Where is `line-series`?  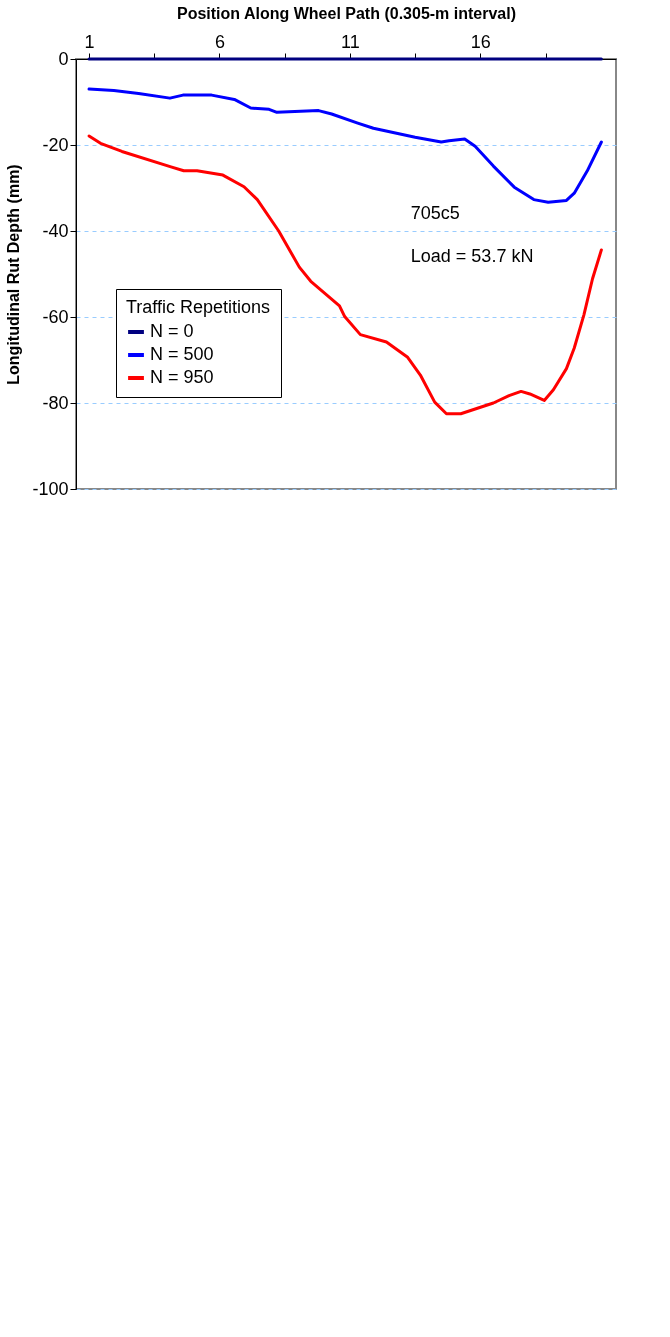 line-series is located at coordinates (345, 145).